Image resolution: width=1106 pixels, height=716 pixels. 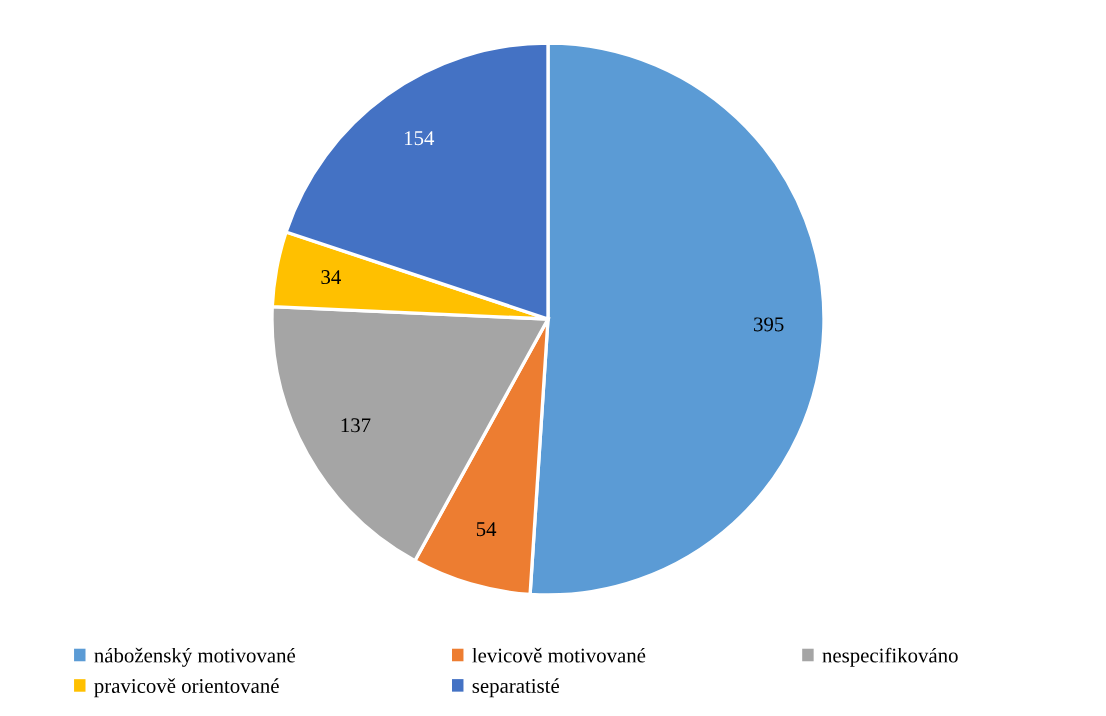 I want to click on legend-label: nespecifikováno, so click(x=890, y=657).